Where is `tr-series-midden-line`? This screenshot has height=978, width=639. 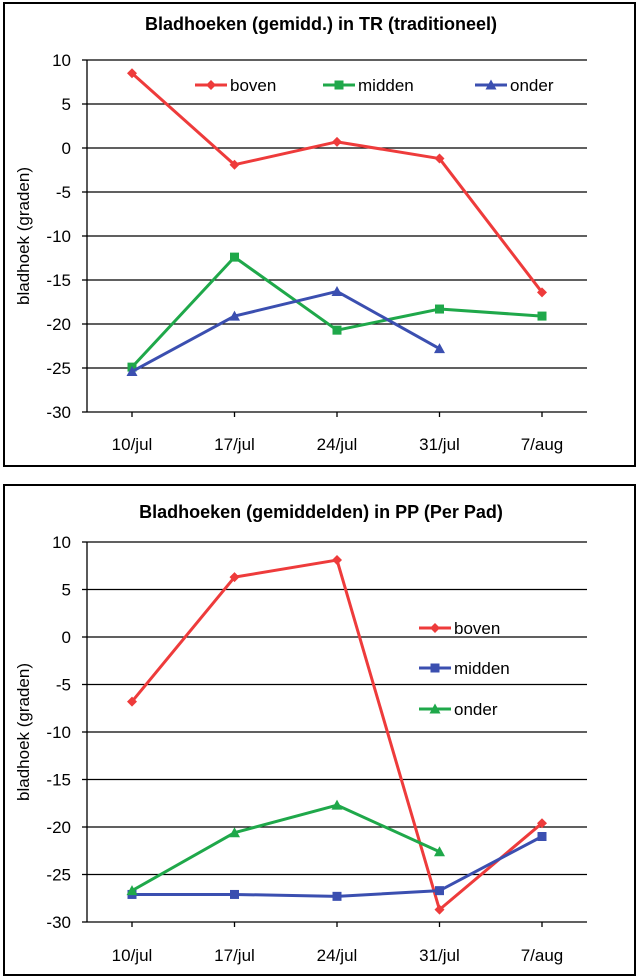 tr-series-midden-line is located at coordinates (336, 312).